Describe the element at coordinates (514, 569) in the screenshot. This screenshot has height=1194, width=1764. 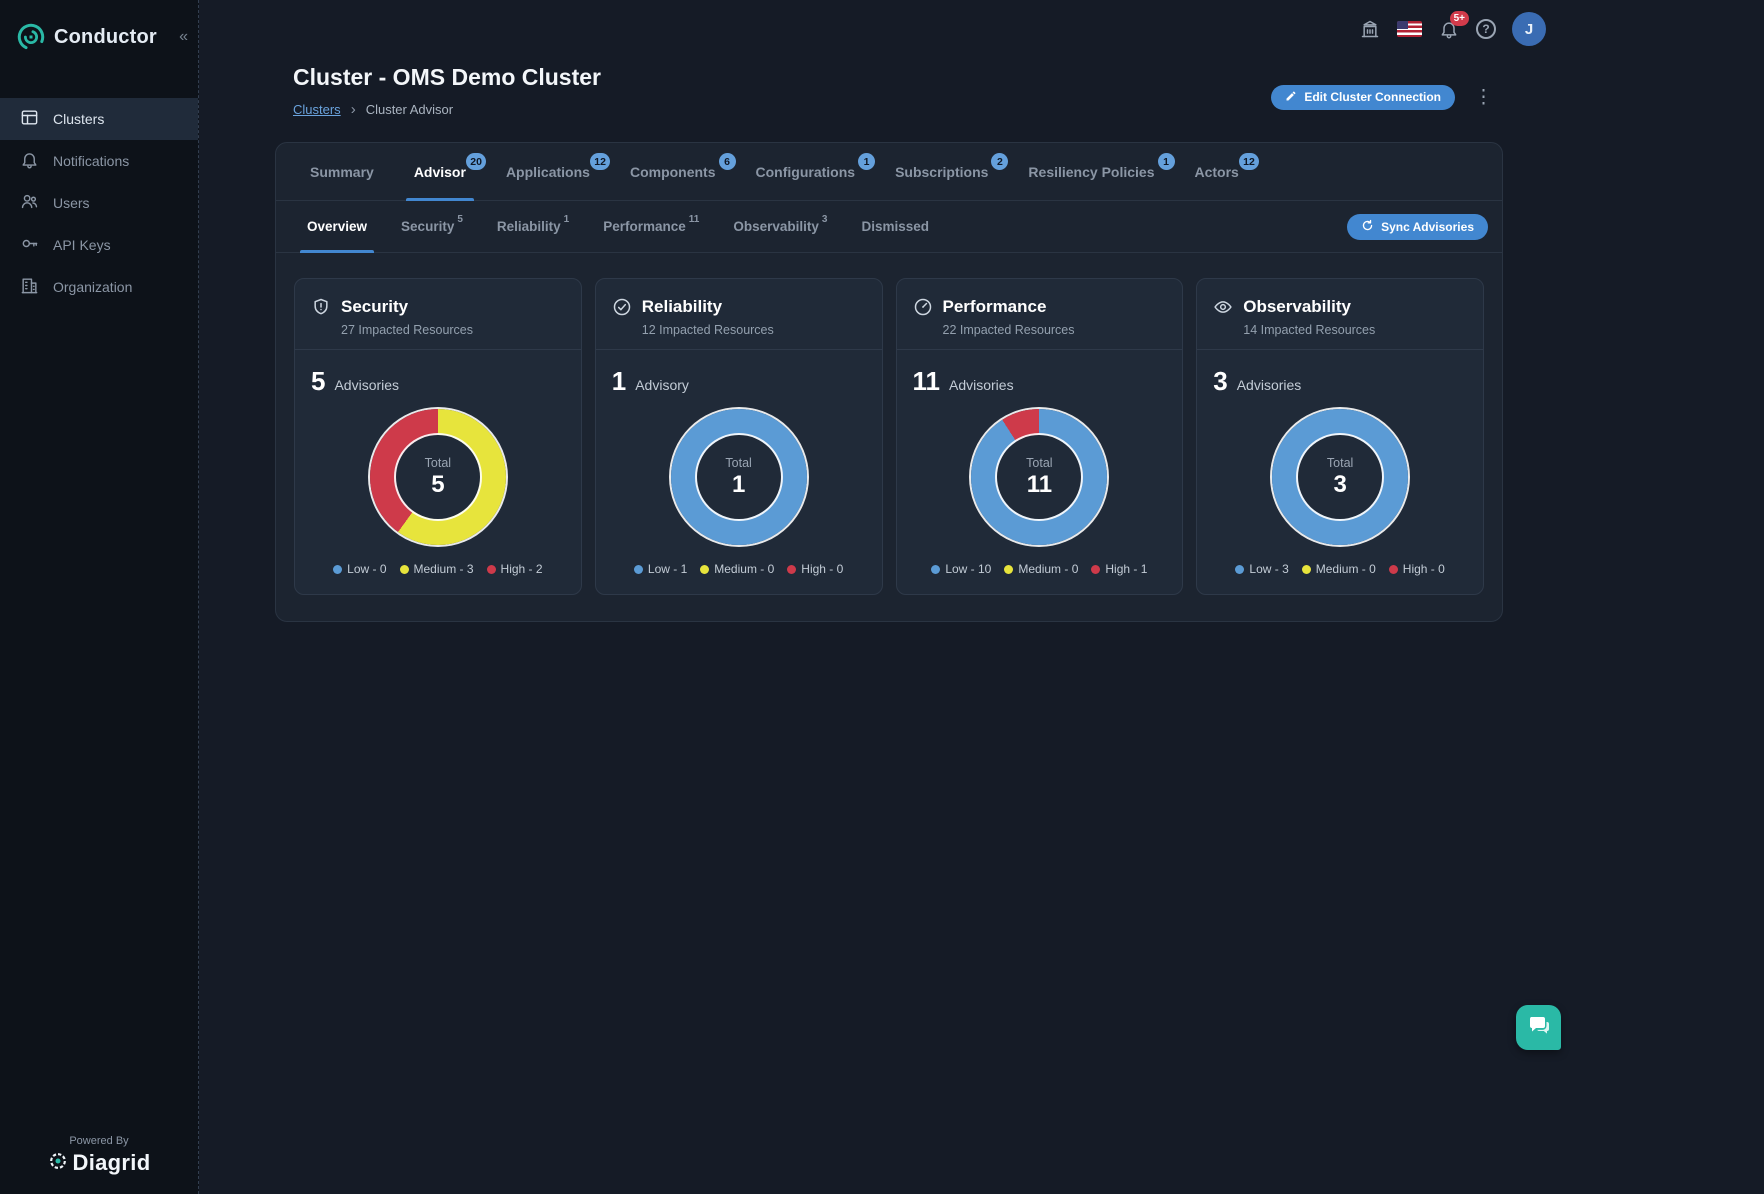
I see `legend-item: High - 2` at that location.